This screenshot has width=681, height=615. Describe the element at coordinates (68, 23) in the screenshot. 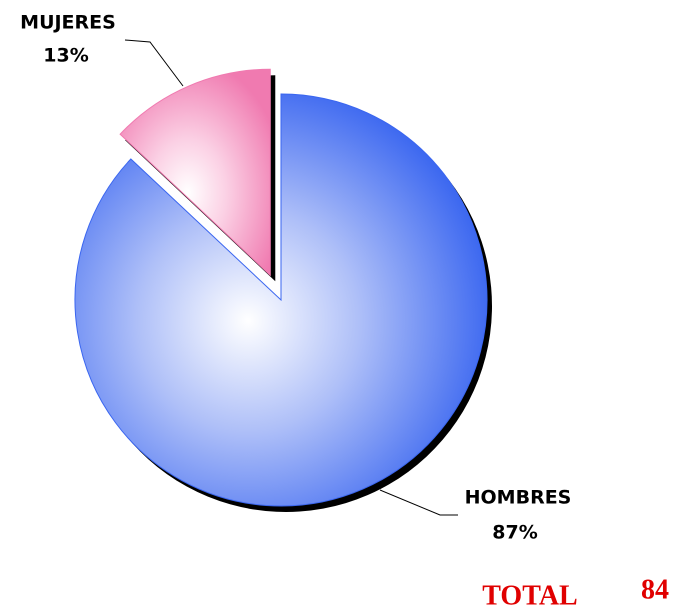

I see `slice-label: MUJERES` at that location.